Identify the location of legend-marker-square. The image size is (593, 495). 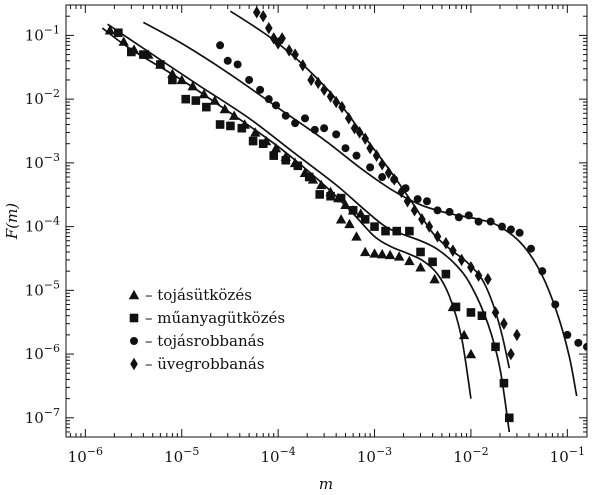
(134, 318).